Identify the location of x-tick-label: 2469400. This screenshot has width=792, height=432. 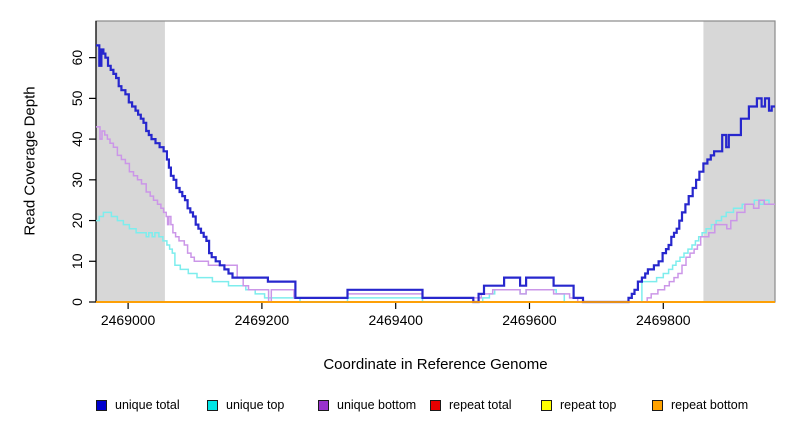
(395, 320).